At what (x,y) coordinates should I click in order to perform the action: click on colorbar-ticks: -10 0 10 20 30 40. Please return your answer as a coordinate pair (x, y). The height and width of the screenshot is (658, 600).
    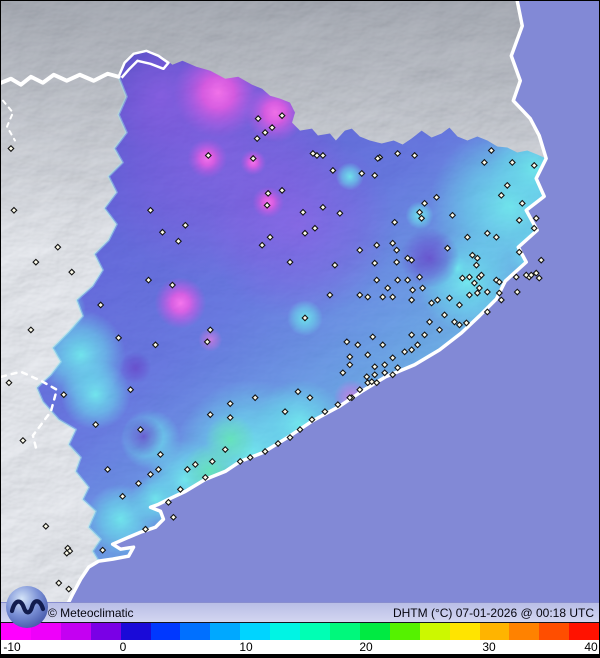
    Looking at the image, I should click on (300, 647).